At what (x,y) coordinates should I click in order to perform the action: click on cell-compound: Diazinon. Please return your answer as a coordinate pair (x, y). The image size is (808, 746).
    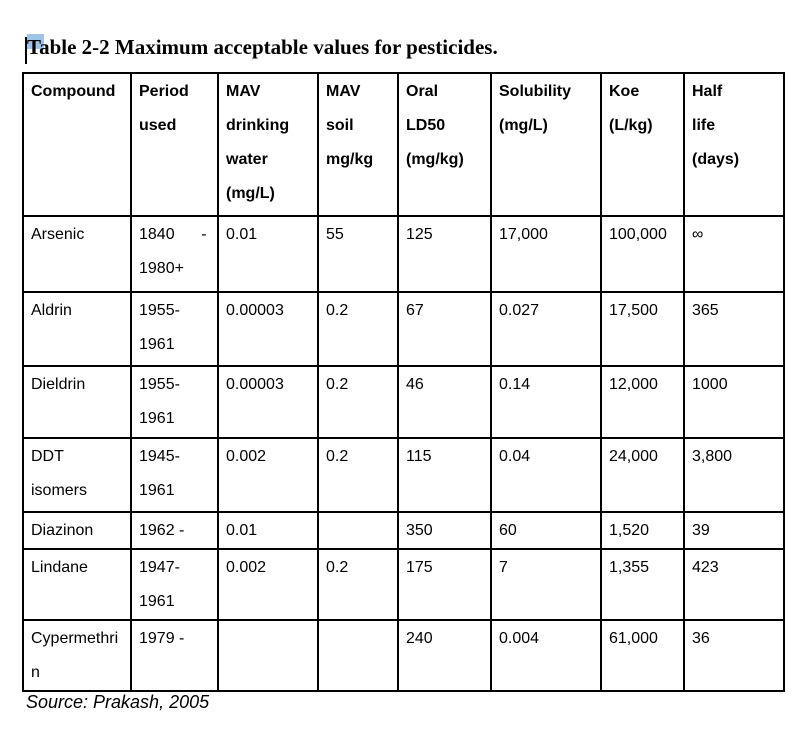
    Looking at the image, I should click on (77, 530).